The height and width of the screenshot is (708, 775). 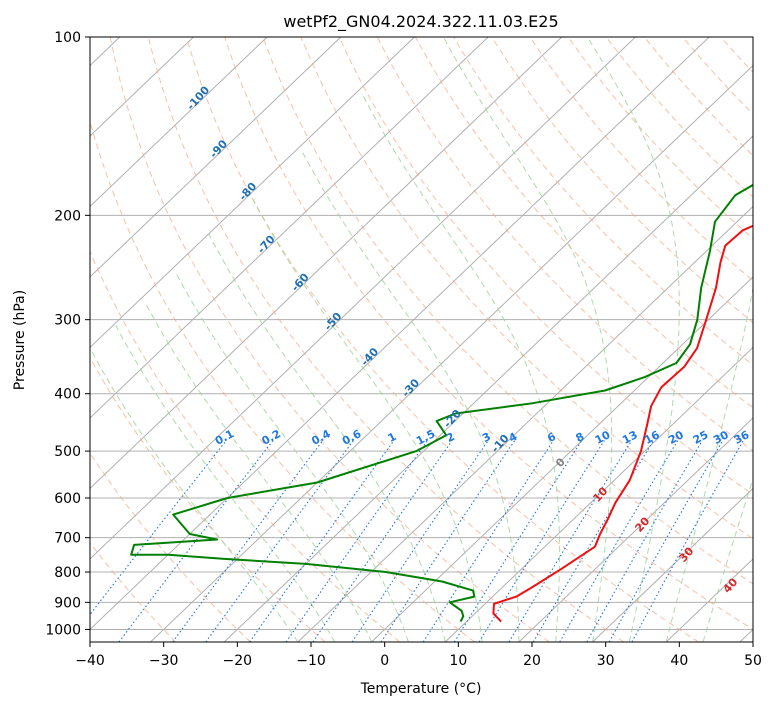 I want to click on y-tick-label: 200, so click(x=67, y=216).